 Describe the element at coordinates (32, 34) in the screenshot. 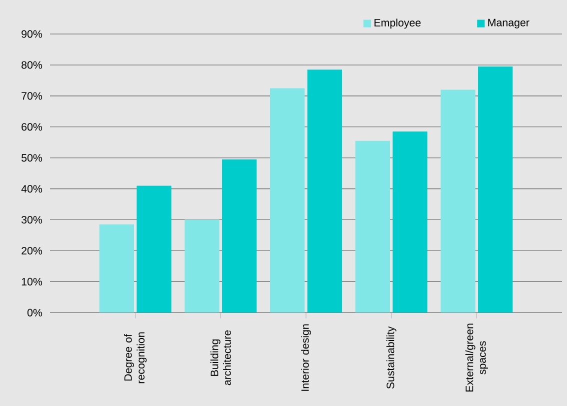

I see `y-tick-label: 90%` at that location.